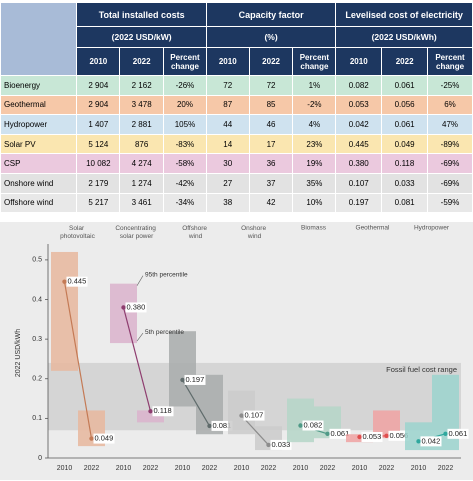  Describe the element at coordinates (142, 203) in the screenshot. I see `table-cell: 3 461` at that location.